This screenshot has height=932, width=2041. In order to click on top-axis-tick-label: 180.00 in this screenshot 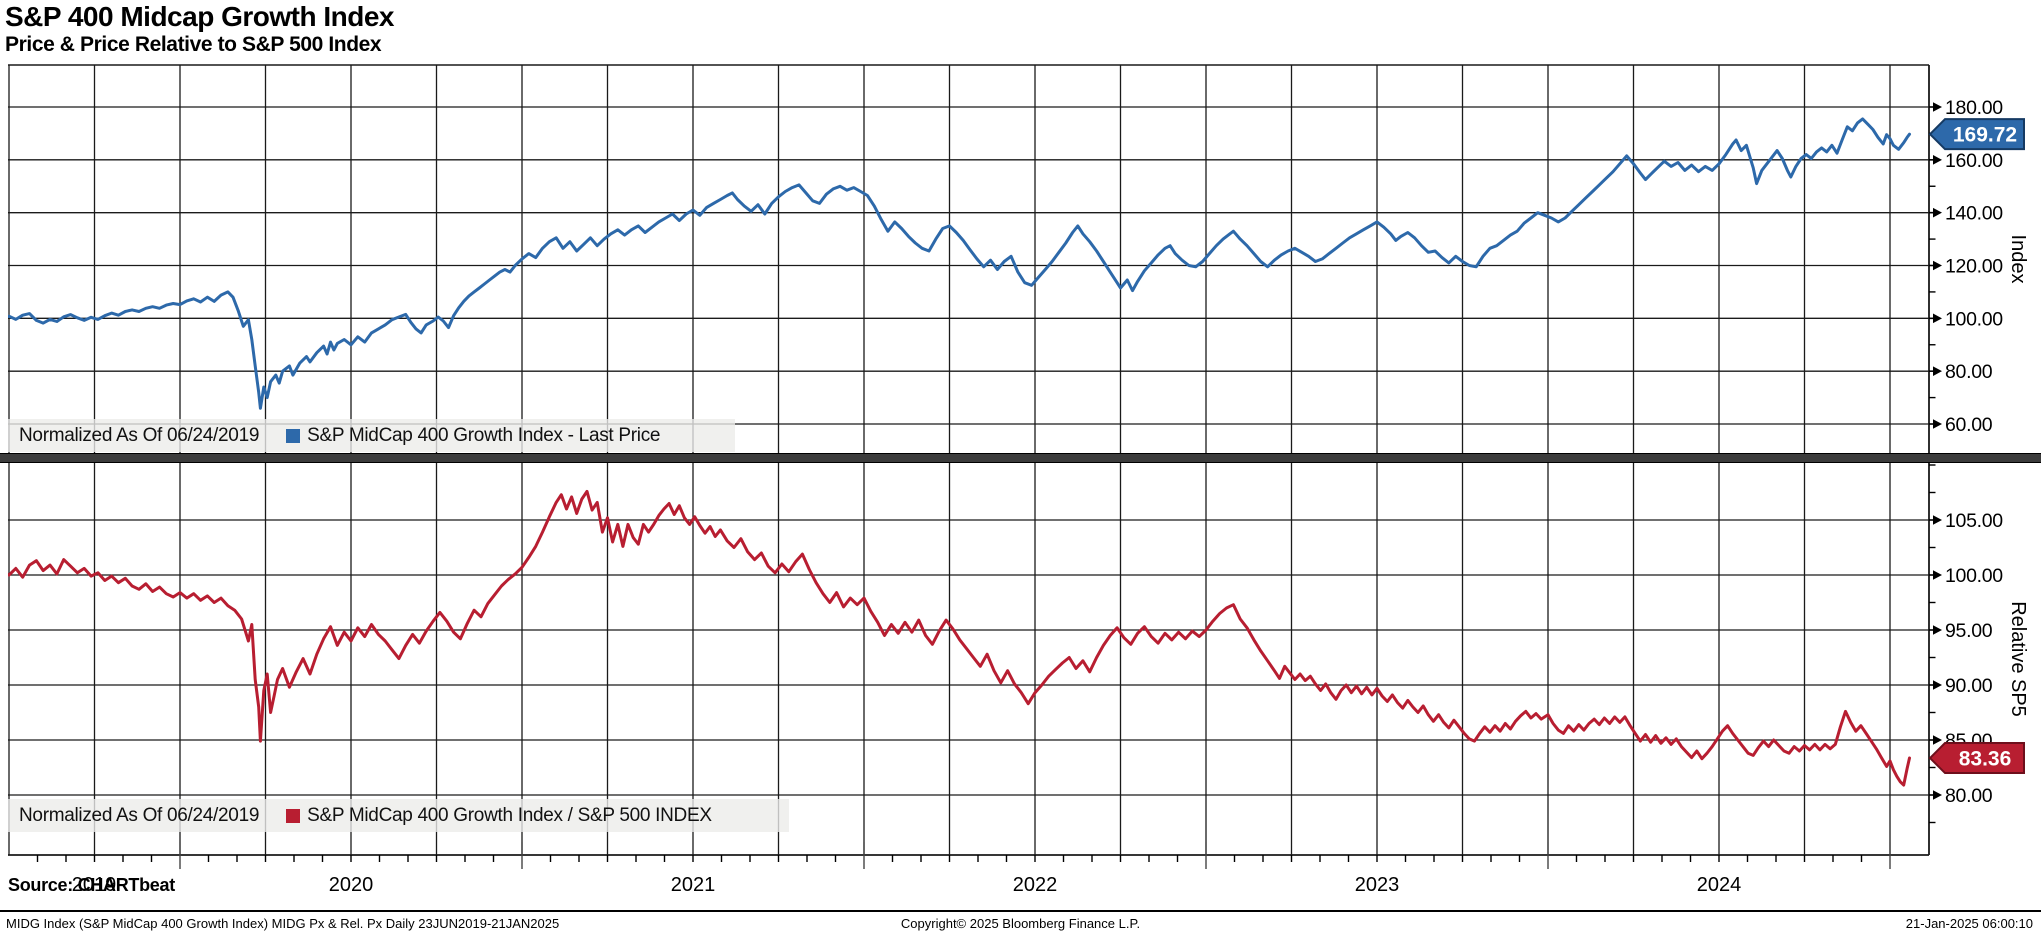, I will do `click(1974, 108)`.